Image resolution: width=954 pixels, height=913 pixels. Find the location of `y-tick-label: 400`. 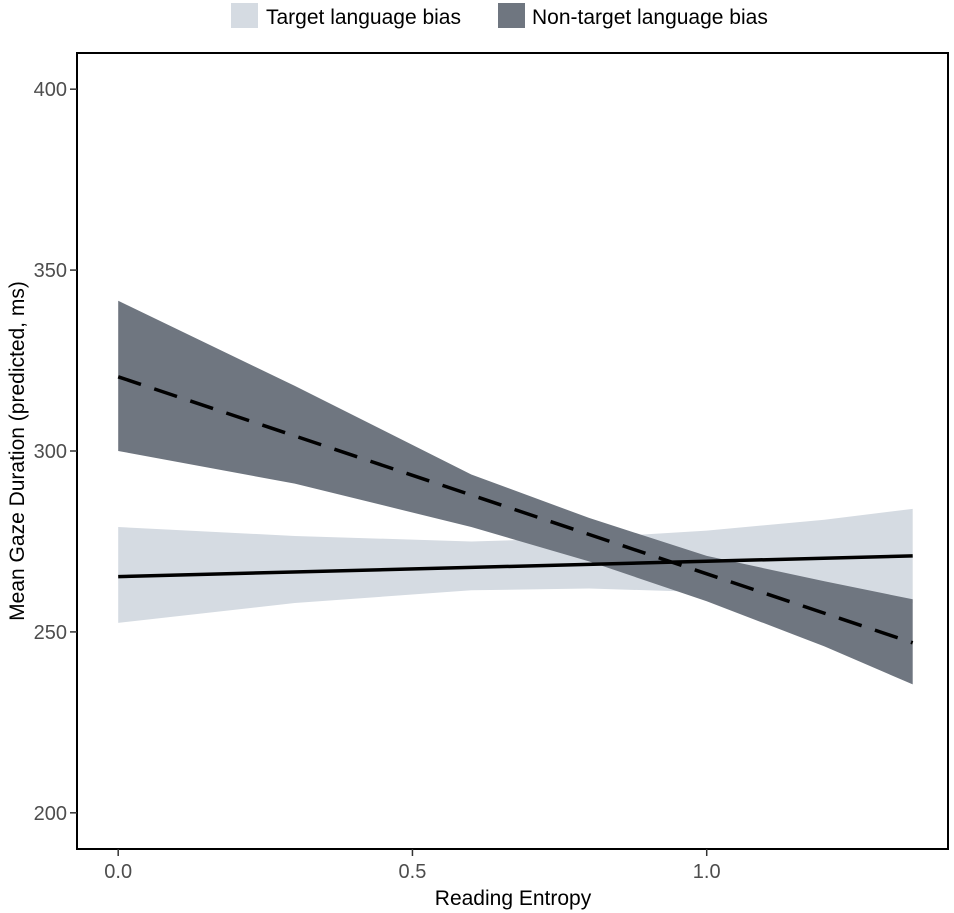

y-tick-label: 400 is located at coordinates (50, 90).